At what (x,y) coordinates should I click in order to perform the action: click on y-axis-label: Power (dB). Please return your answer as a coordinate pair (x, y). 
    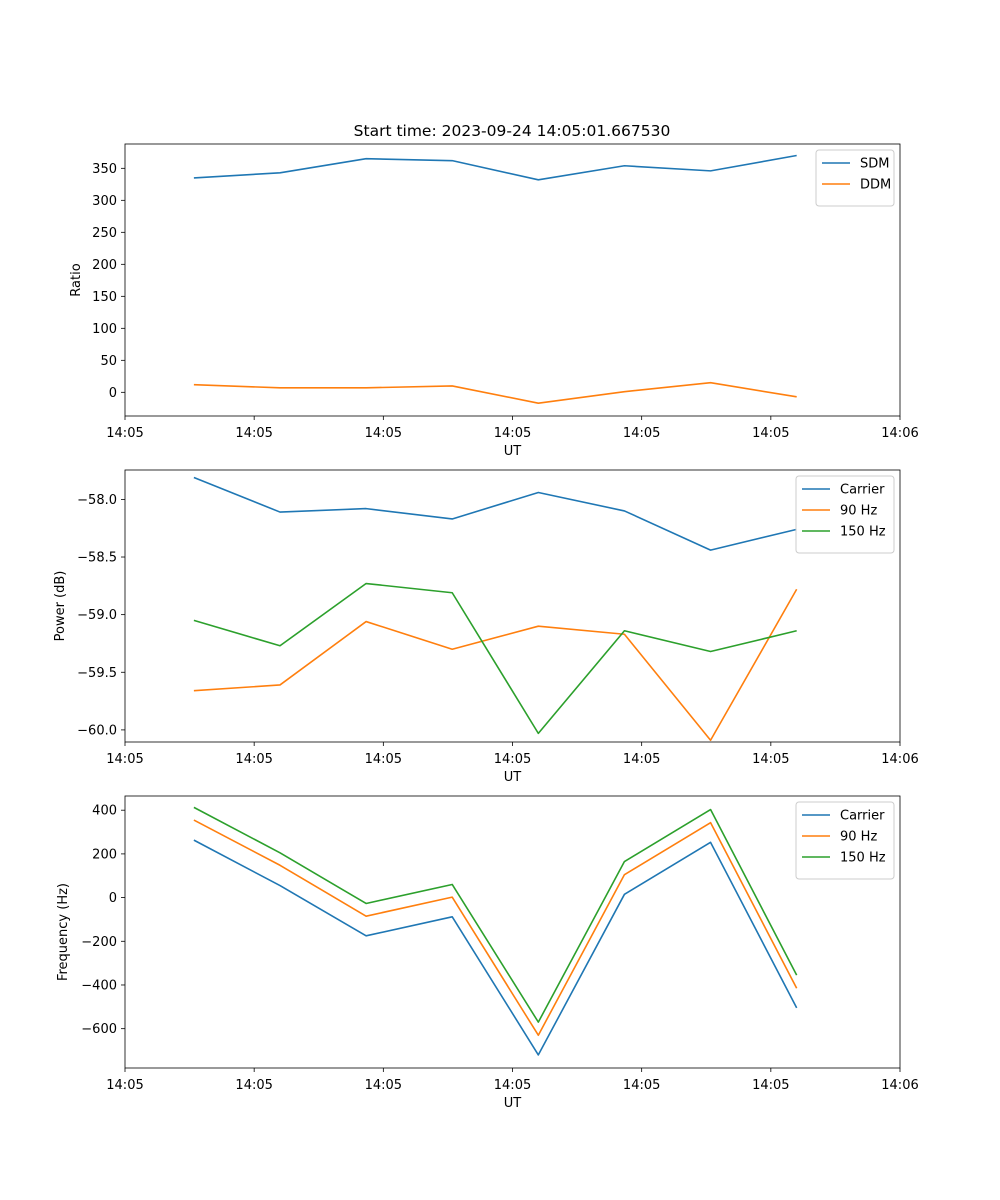
    Looking at the image, I should click on (60, 606).